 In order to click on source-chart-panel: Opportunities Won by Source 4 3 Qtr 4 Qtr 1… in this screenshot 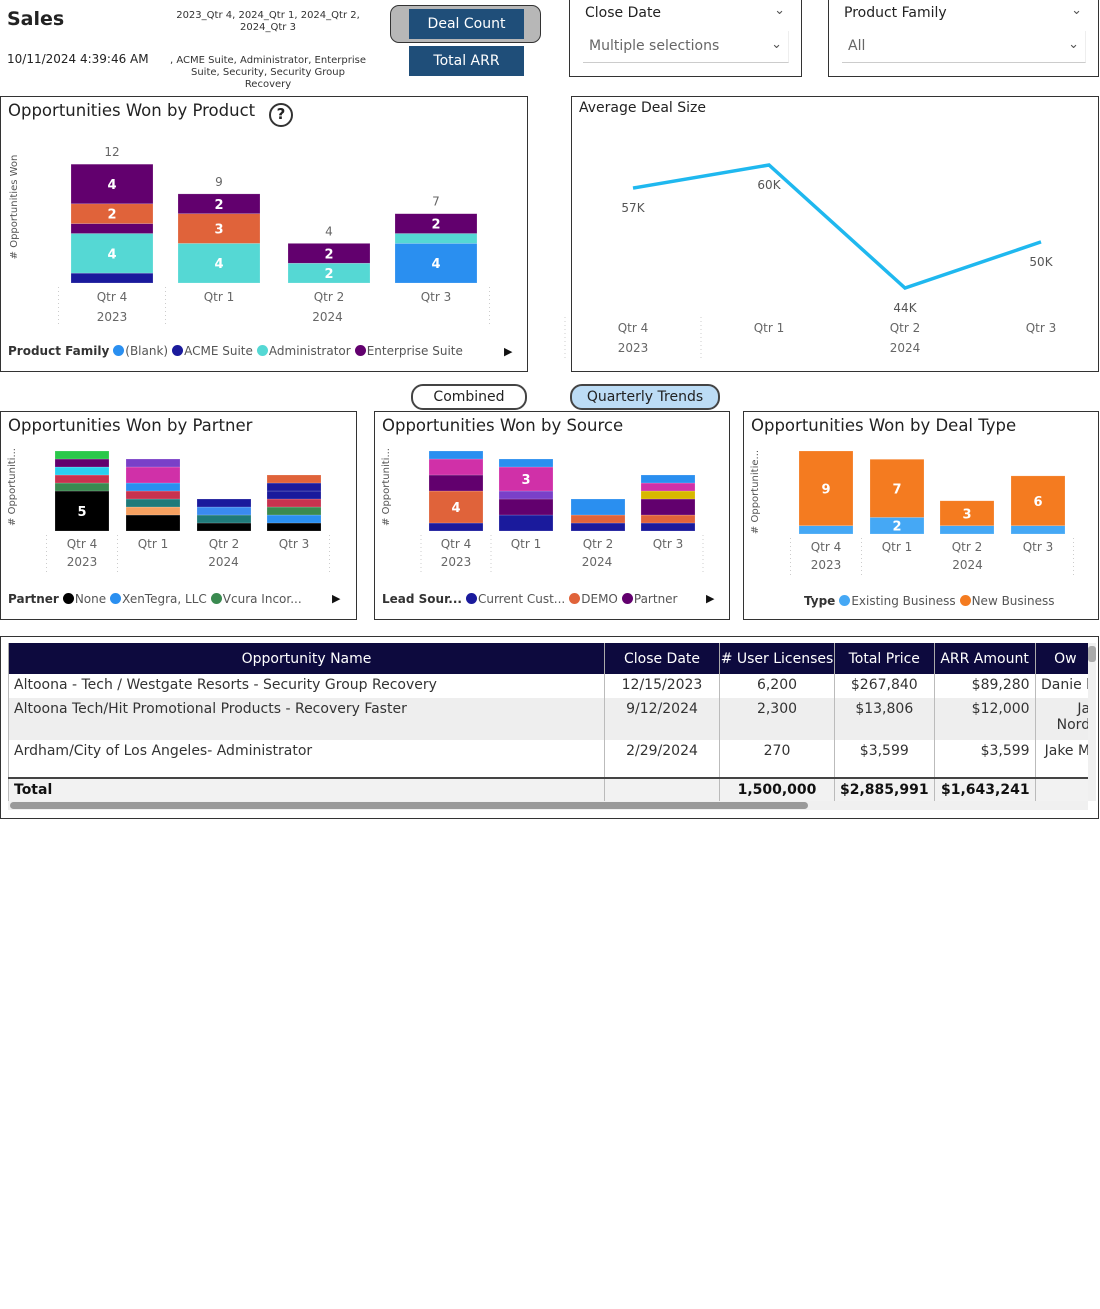, I will do `click(552, 515)`.